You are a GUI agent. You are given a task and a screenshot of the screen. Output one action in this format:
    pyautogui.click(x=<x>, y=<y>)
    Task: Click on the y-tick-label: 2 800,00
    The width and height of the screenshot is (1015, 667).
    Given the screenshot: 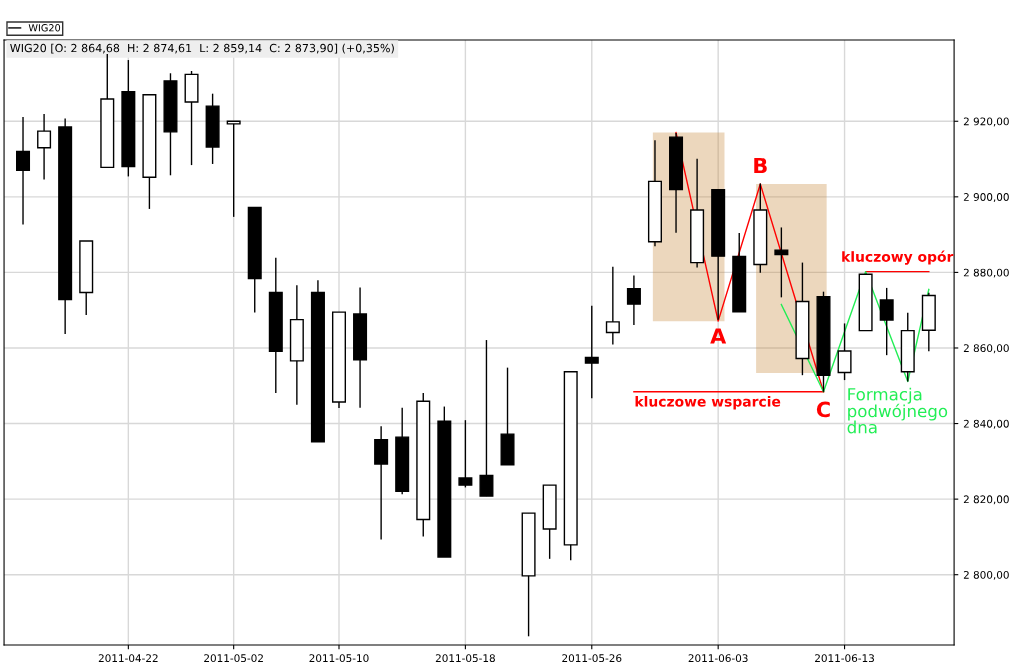 What is the action you would take?
    pyautogui.click(x=986, y=575)
    